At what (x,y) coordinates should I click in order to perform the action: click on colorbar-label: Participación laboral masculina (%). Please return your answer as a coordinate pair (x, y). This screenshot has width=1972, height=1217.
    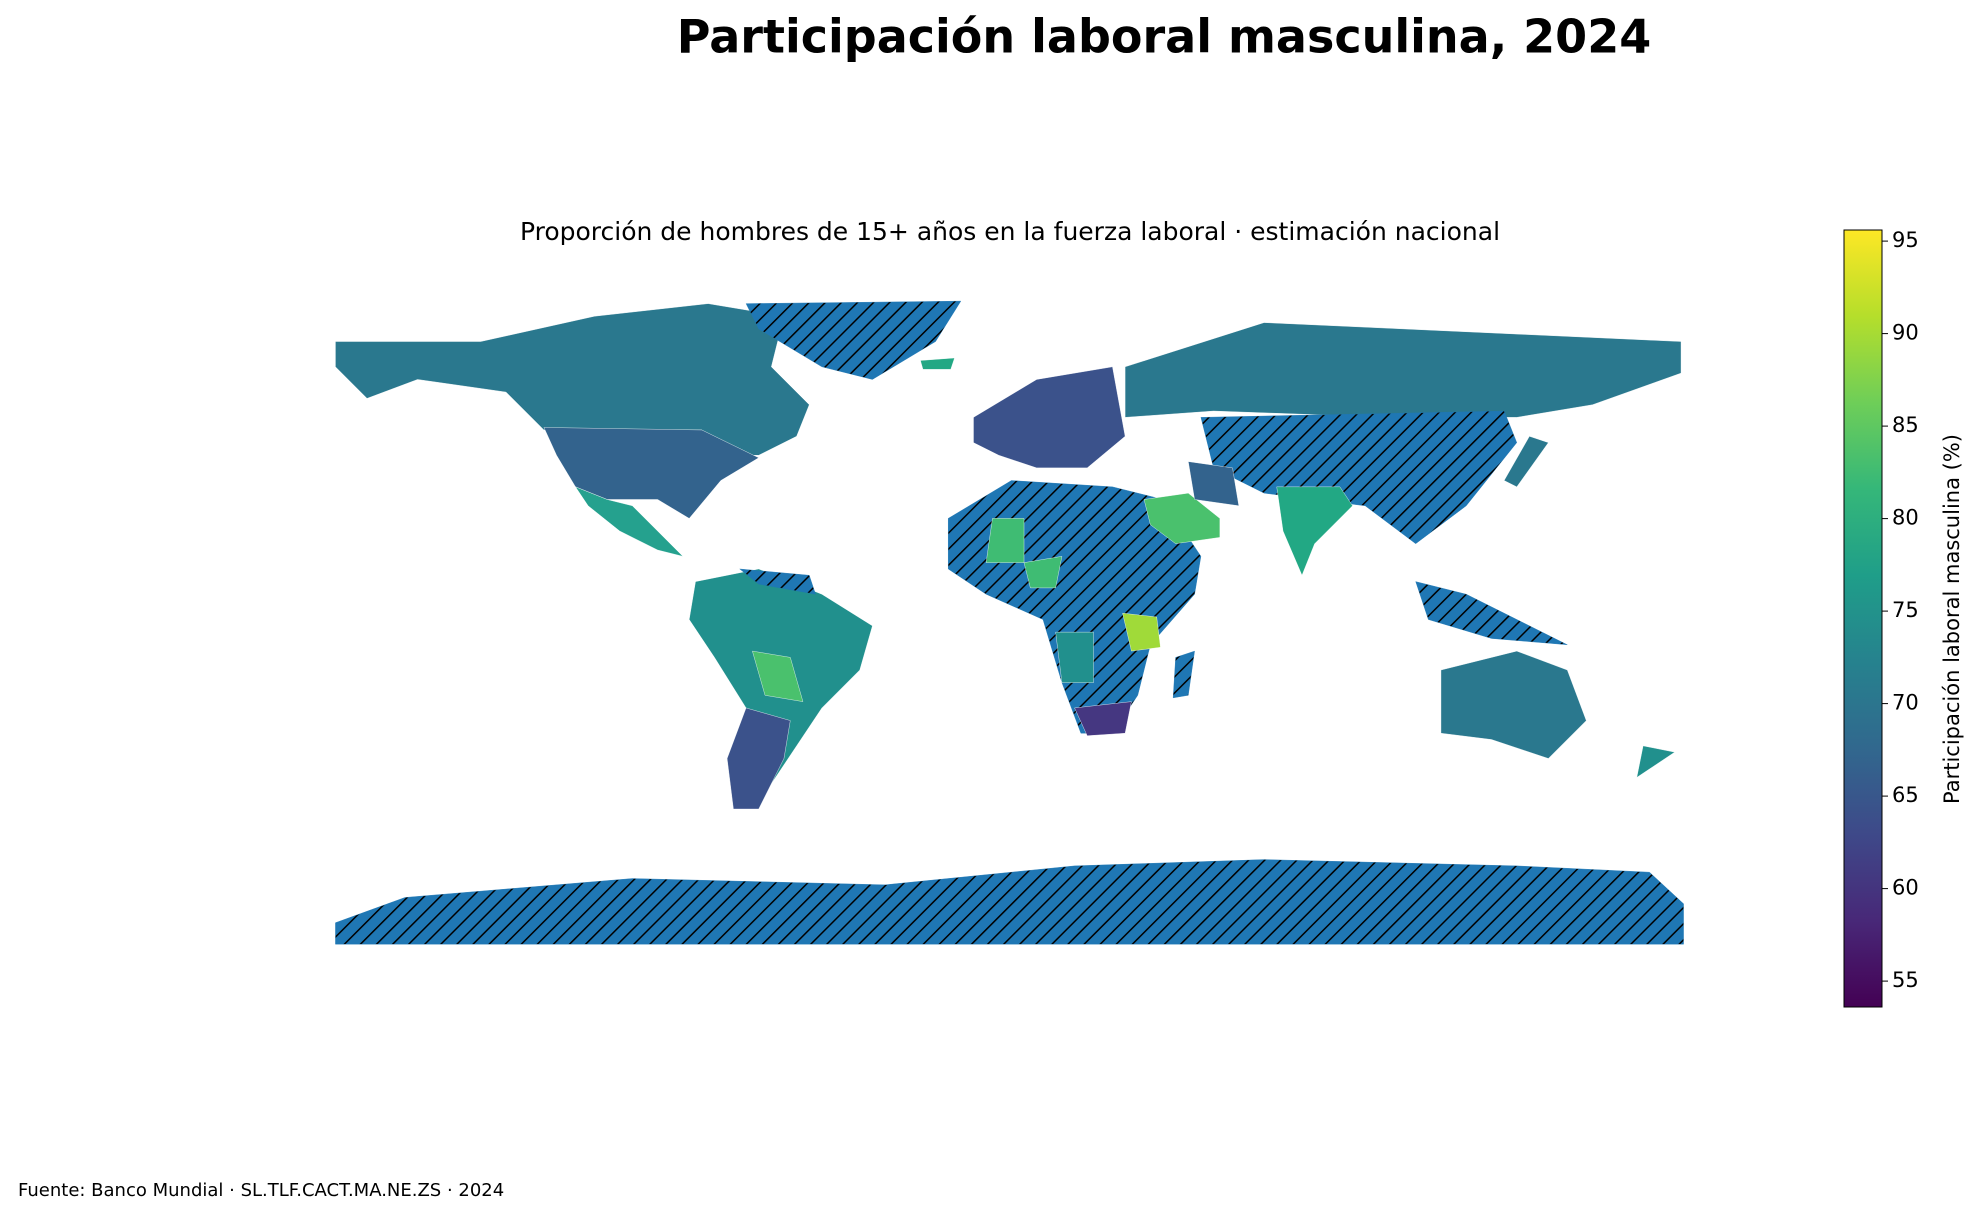
    Looking at the image, I should click on (1952, 619).